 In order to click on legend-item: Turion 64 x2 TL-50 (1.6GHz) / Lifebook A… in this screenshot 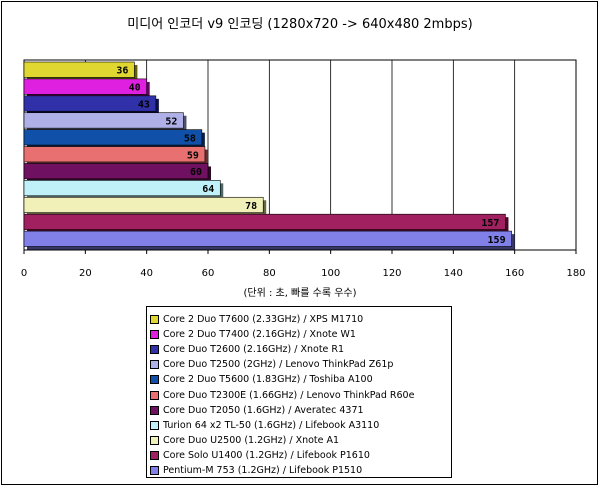, I will do `click(299, 425)`.